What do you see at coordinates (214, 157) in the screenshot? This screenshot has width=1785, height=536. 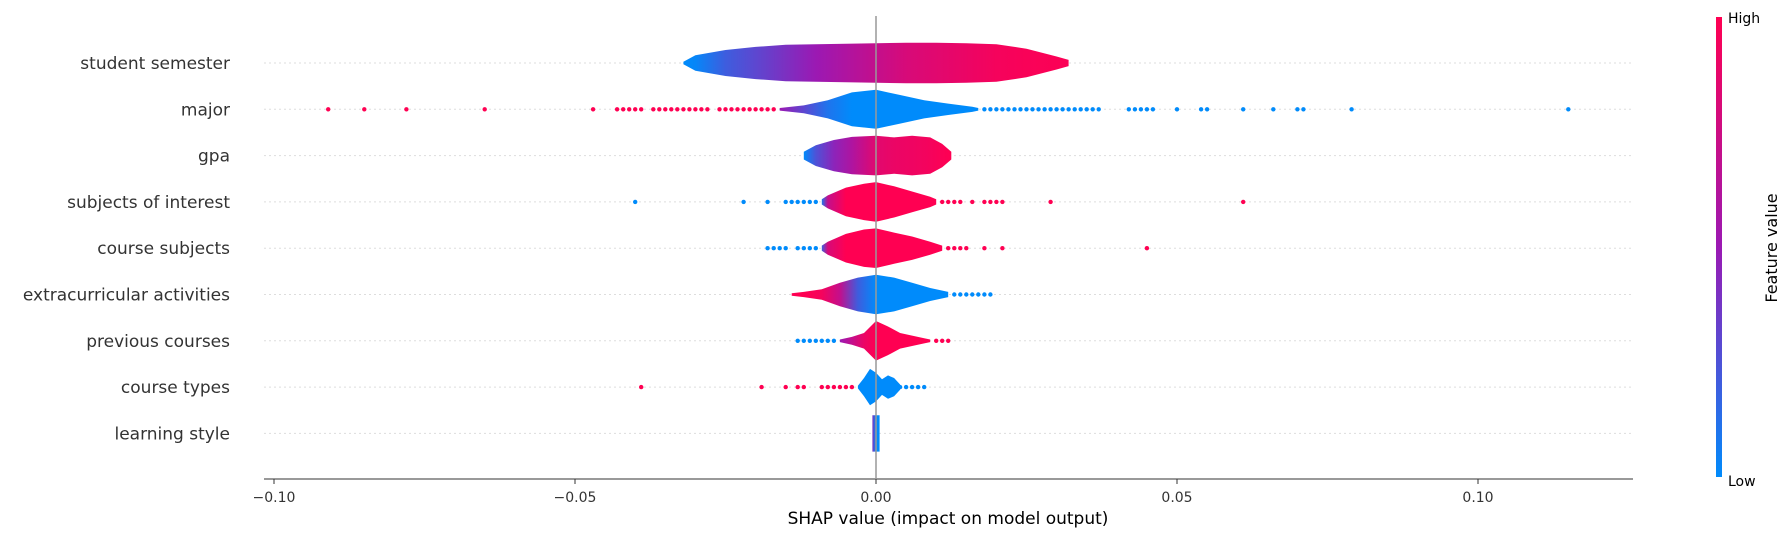 I see `feature-label-gpa: gpa` at bounding box center [214, 157].